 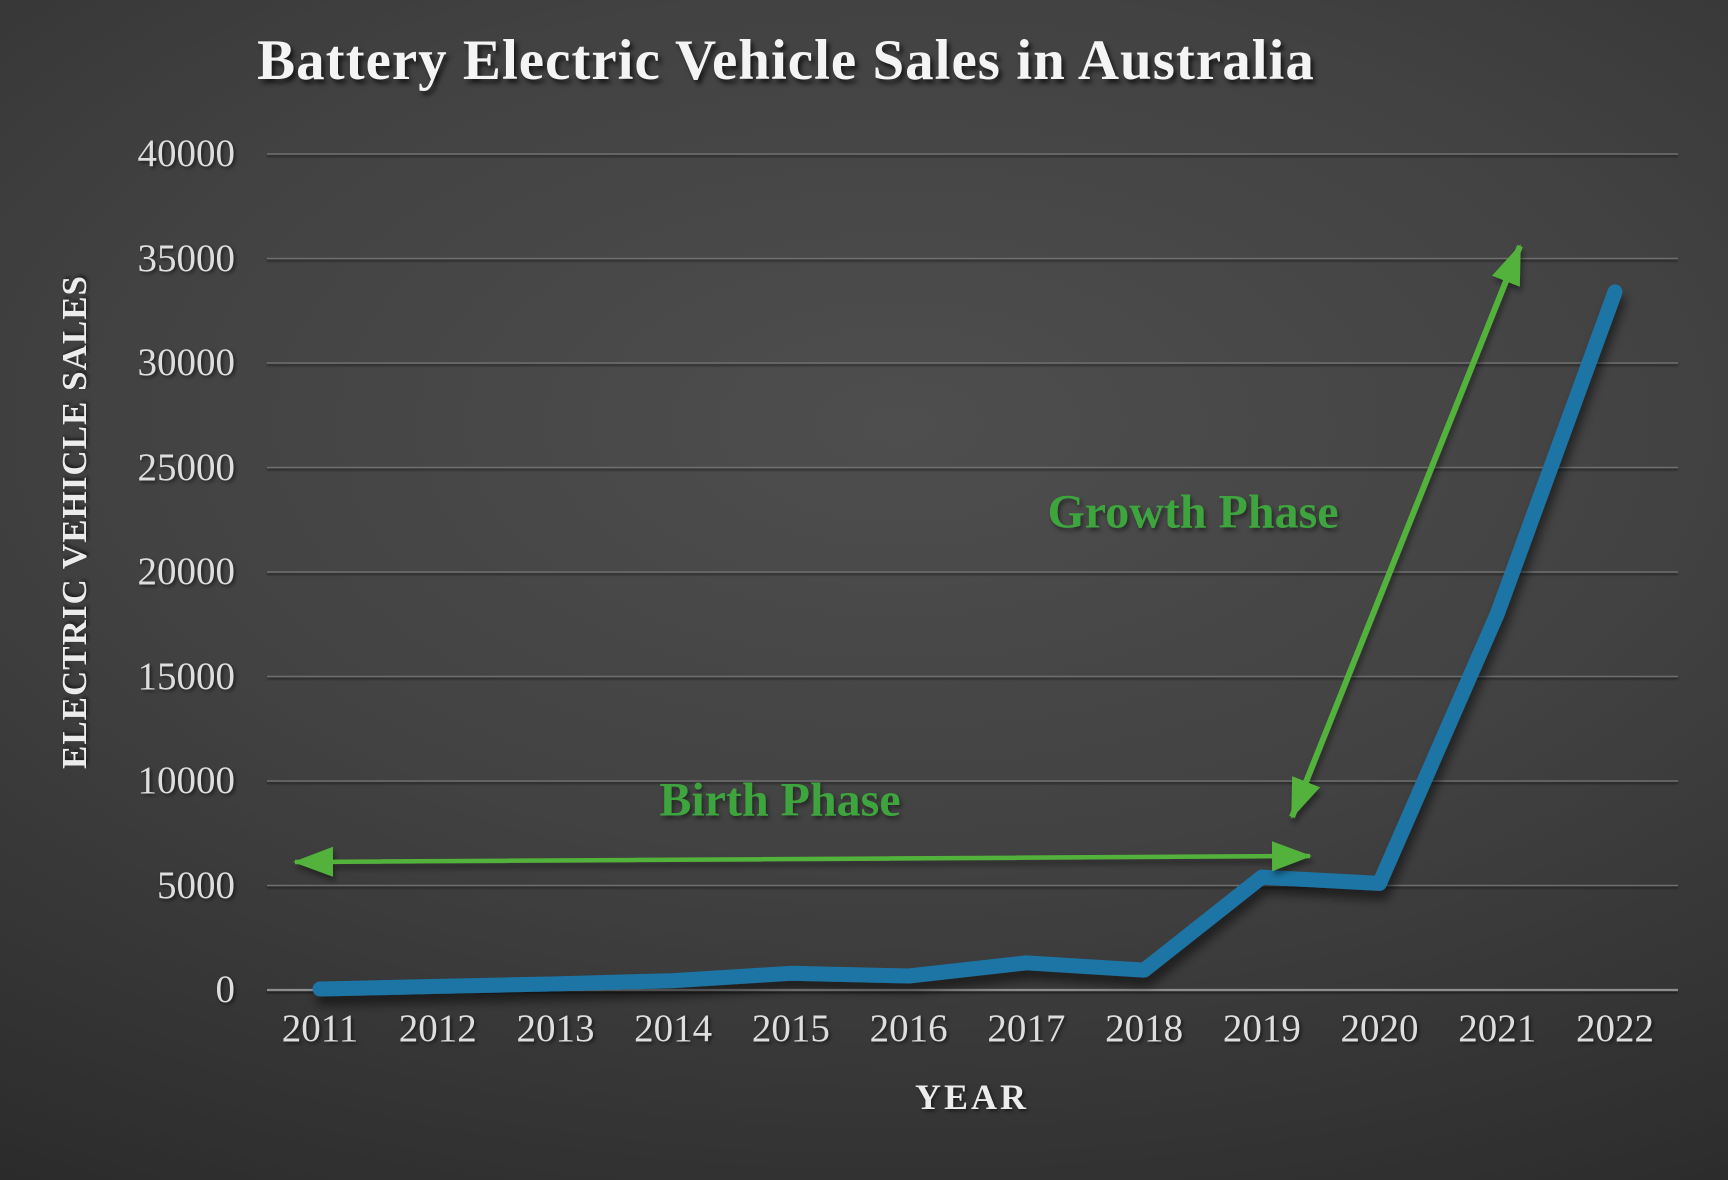 I want to click on growth-phase-arrow, so click(x=1406, y=531).